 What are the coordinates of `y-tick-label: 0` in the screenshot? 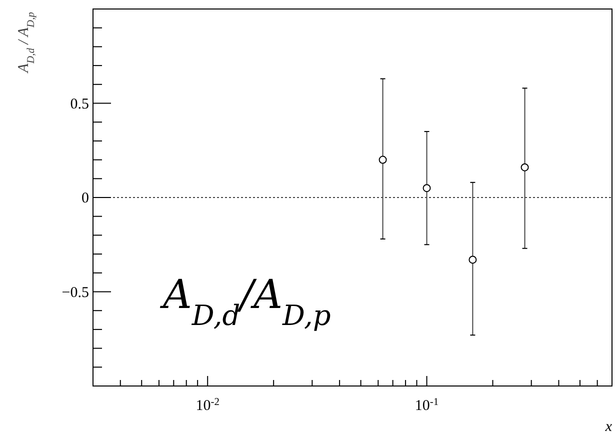 It's located at (85, 198).